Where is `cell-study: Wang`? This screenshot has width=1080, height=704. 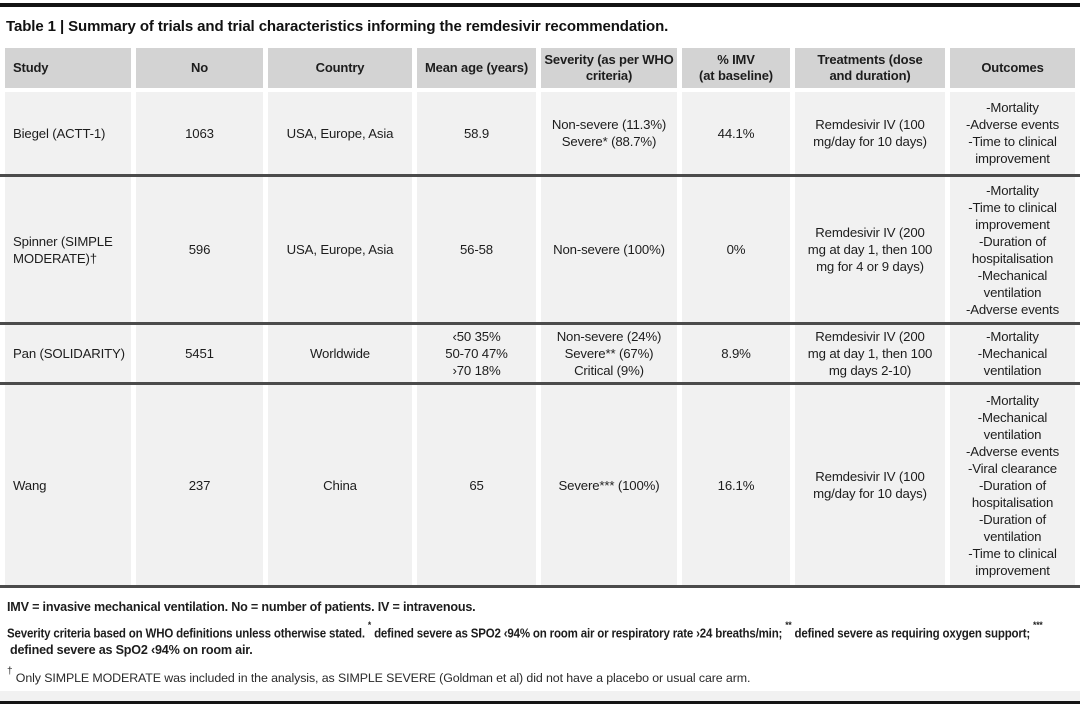 cell-study: Wang is located at coordinates (68, 485).